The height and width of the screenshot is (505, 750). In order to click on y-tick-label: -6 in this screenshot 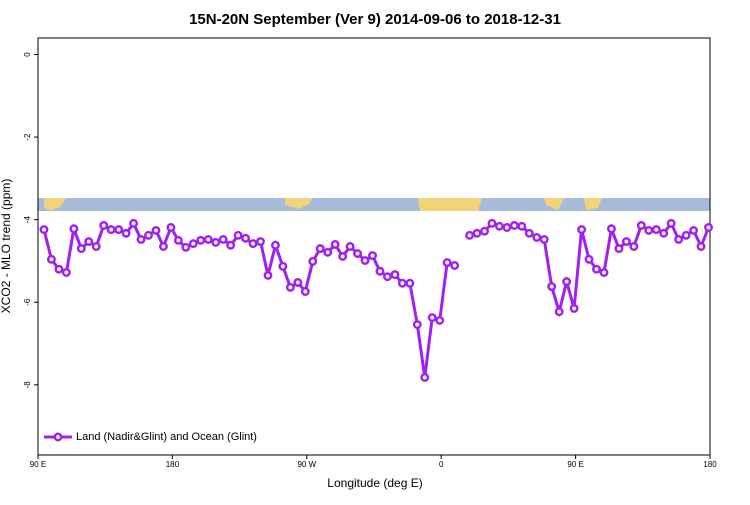, I will do `click(27, 302)`.